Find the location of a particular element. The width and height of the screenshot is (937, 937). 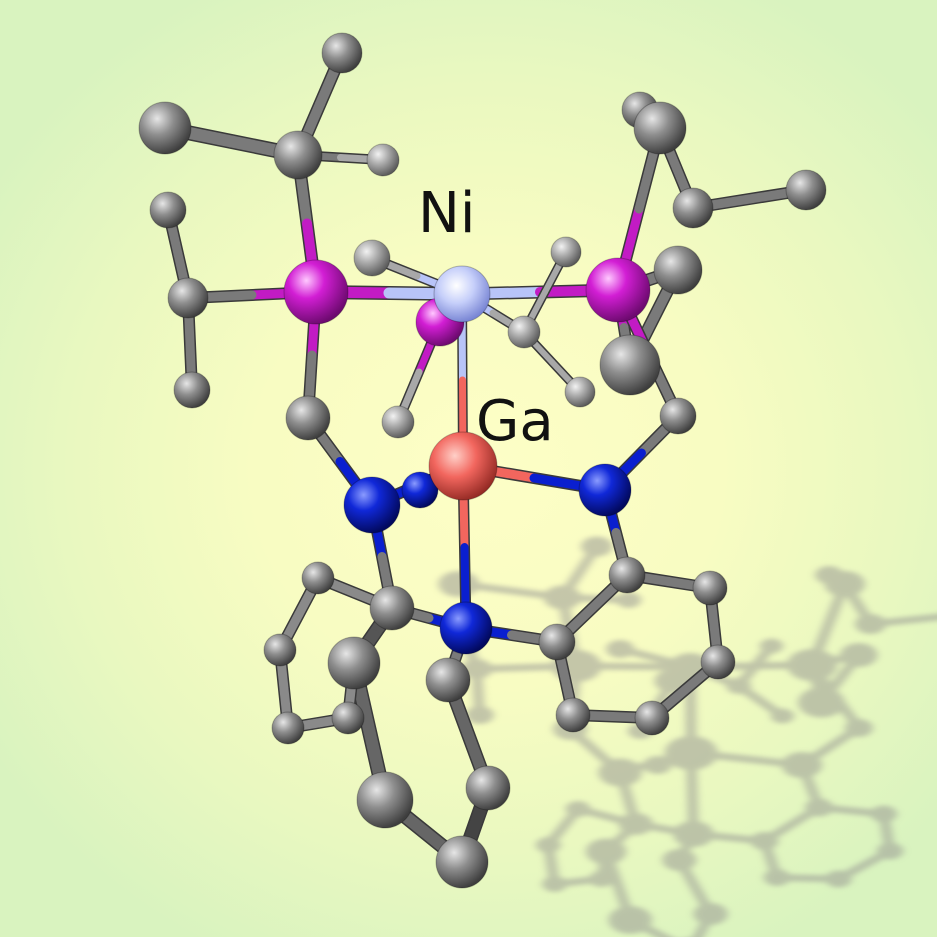

gallium-atom-label: Ga is located at coordinates (515, 421).